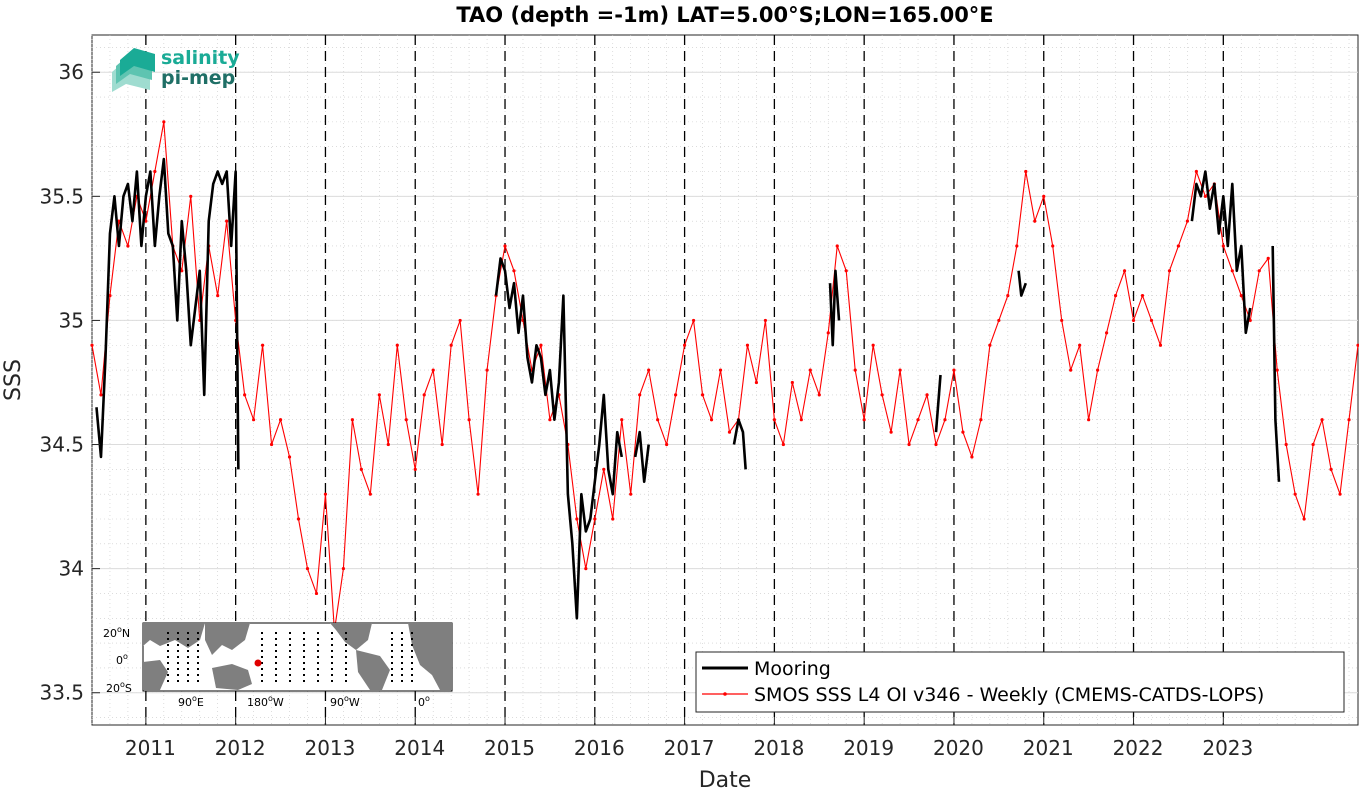  Describe the element at coordinates (509, 748) in the screenshot. I see `x-tick-label: 2015` at that location.